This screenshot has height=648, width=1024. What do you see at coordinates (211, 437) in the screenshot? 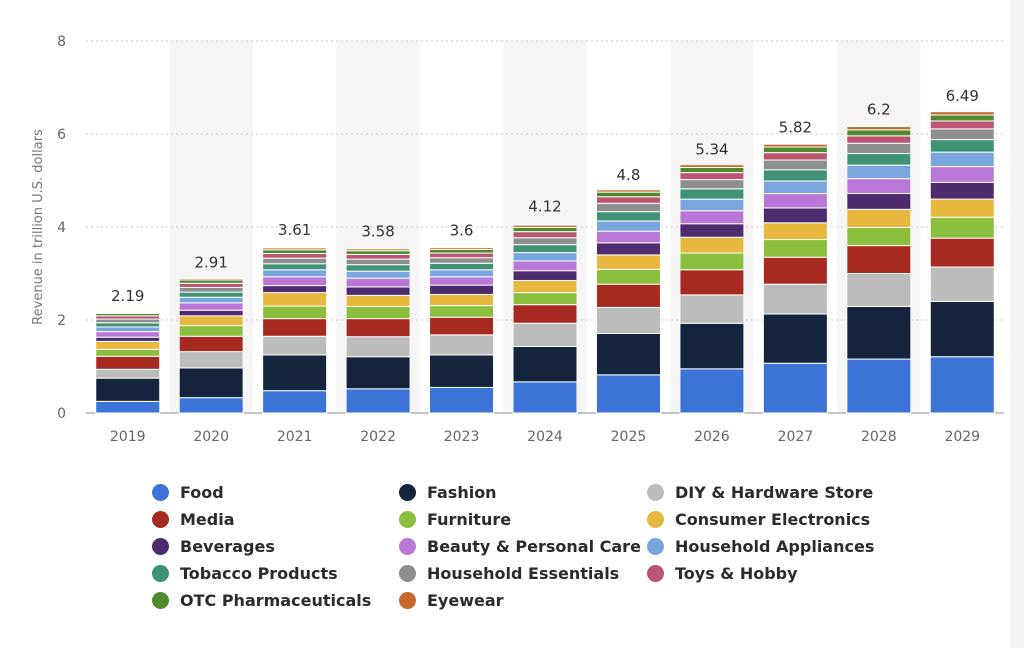
I see `x-tick-label: 2020` at bounding box center [211, 437].